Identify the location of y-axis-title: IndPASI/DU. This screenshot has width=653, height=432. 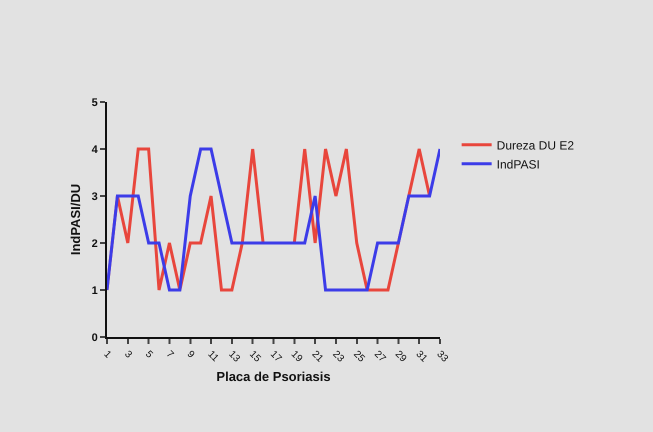
(76, 220).